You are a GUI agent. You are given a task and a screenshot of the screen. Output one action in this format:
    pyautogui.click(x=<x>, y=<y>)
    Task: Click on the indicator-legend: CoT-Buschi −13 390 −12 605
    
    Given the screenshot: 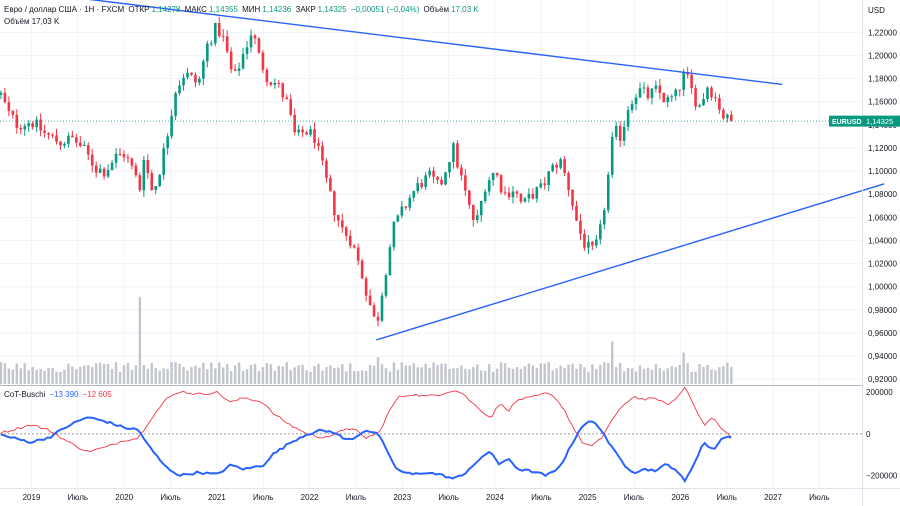 What is the action you would take?
    pyautogui.click(x=58, y=394)
    